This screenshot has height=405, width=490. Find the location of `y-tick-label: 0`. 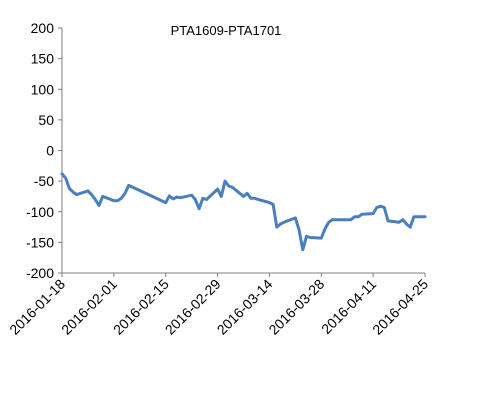

y-tick-label: 0 is located at coordinates (50, 151).